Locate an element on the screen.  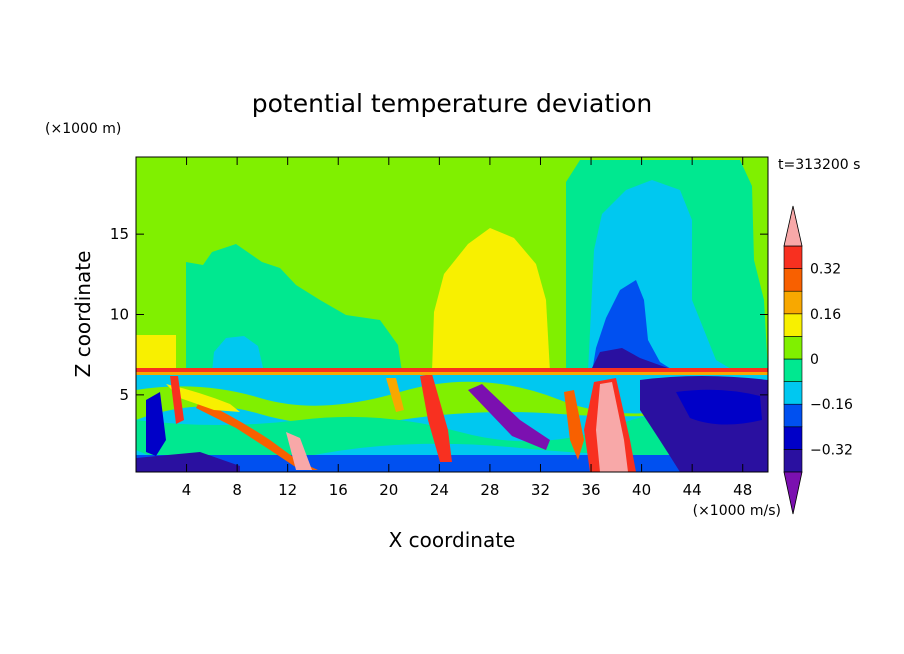
blue-swirl-right is located at coordinates (719, 407).